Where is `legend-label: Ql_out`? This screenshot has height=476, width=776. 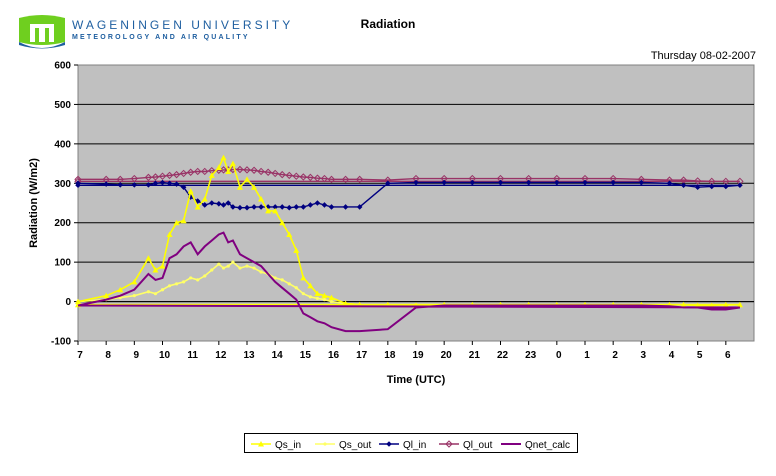
legend-label: Ql_out is located at coordinates (478, 445).